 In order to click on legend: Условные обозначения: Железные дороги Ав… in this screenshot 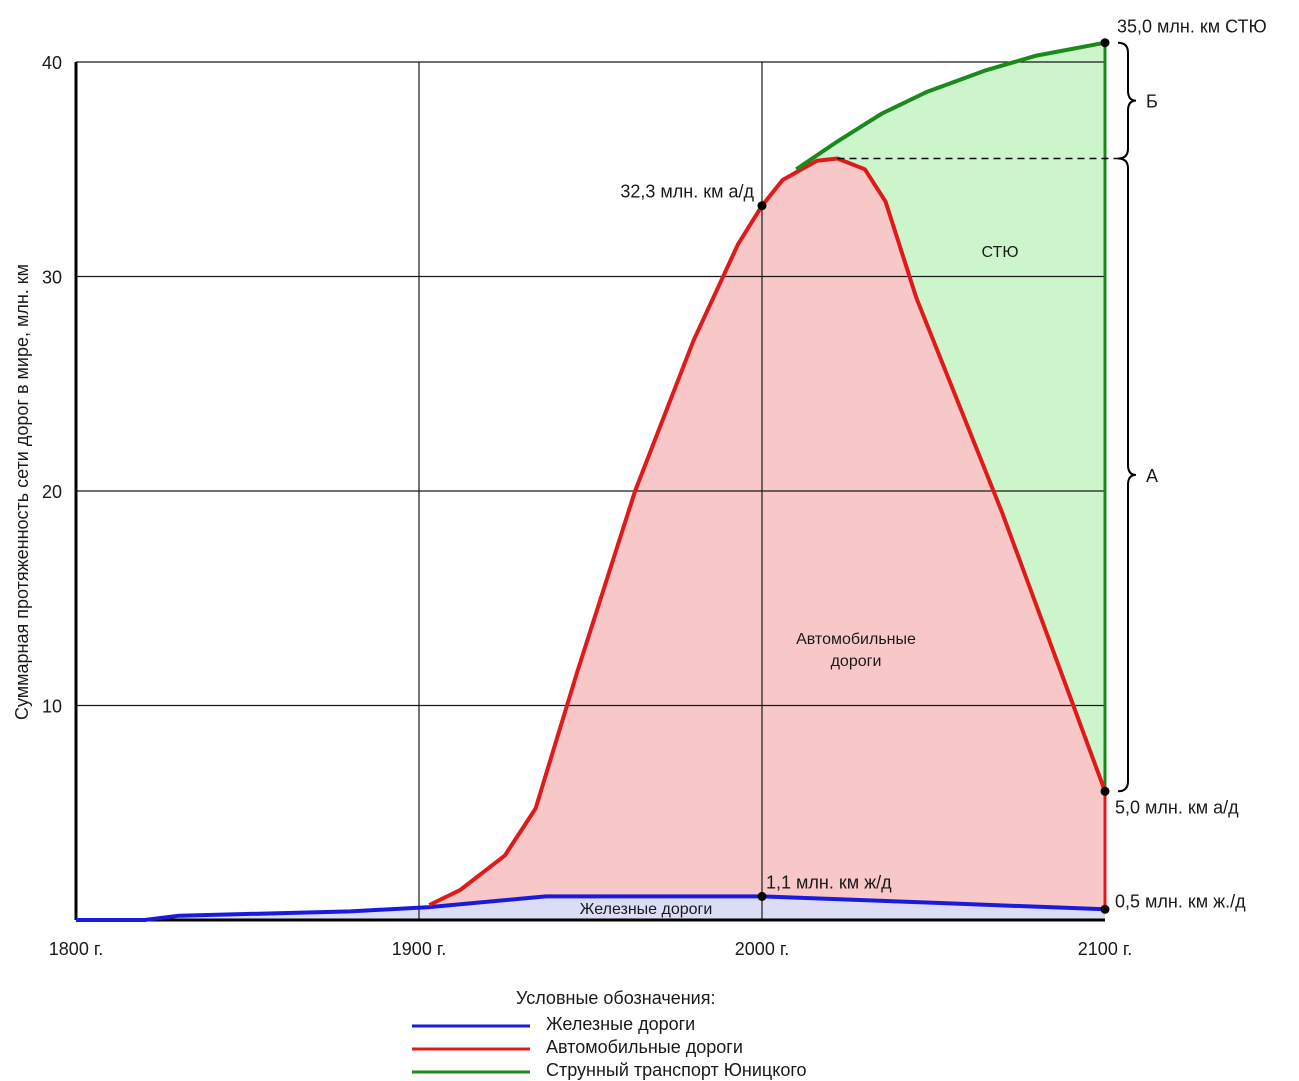, I will do `click(609, 1034)`.